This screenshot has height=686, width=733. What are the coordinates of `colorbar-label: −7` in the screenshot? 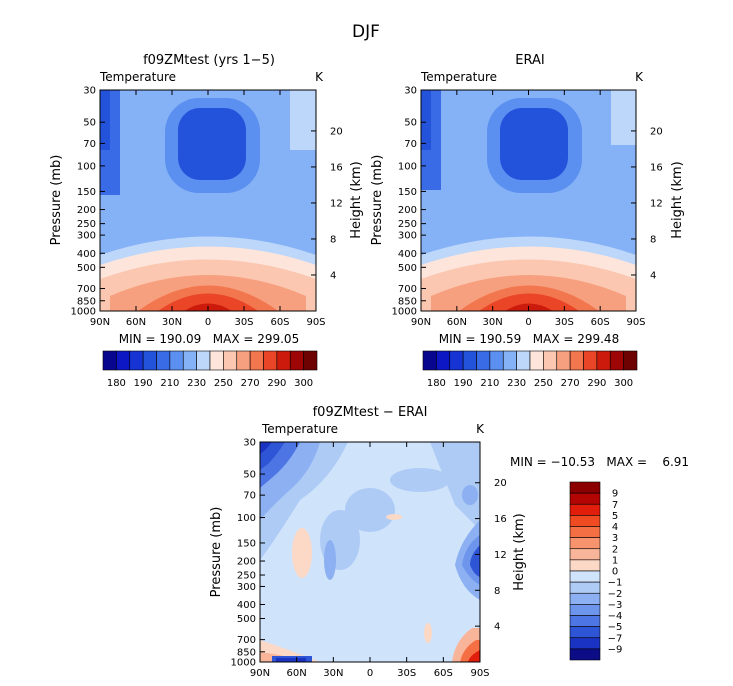 It's located at (615, 638).